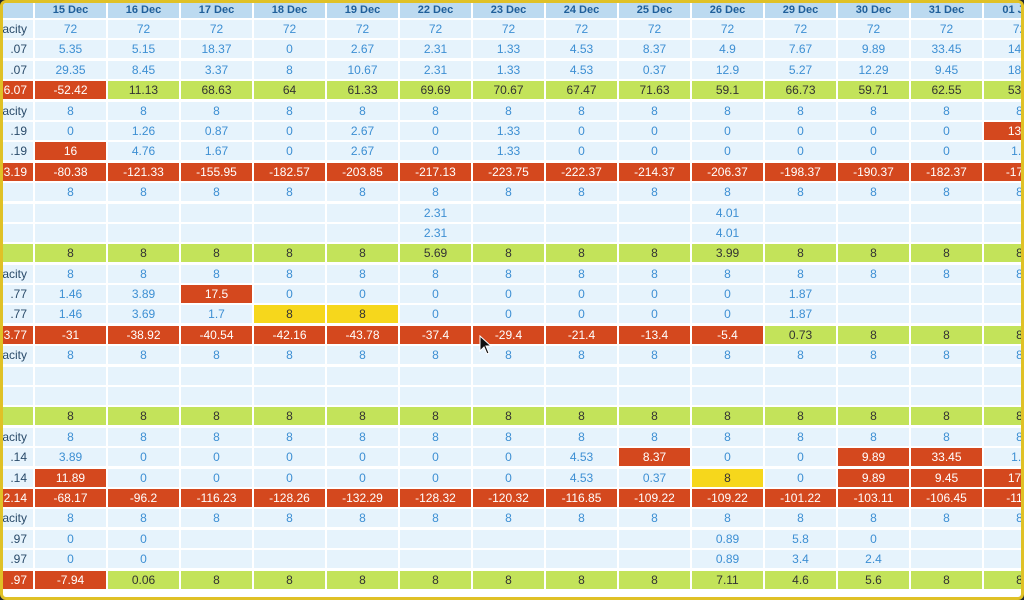 The width and height of the screenshot is (1024, 600). I want to click on table-cell: -13.4, so click(654, 334).